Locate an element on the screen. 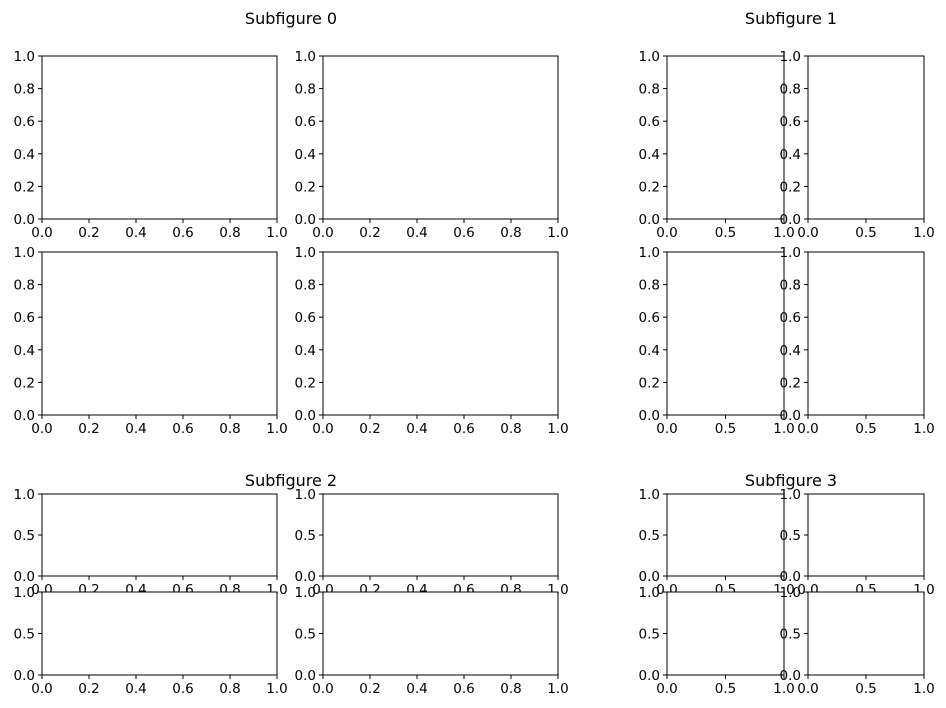 The height and width of the screenshot is (708, 946). axes: 0.0 0.2 0.4 0.6 0.8 1.00.00.51.0 is located at coordinates (432, 542).